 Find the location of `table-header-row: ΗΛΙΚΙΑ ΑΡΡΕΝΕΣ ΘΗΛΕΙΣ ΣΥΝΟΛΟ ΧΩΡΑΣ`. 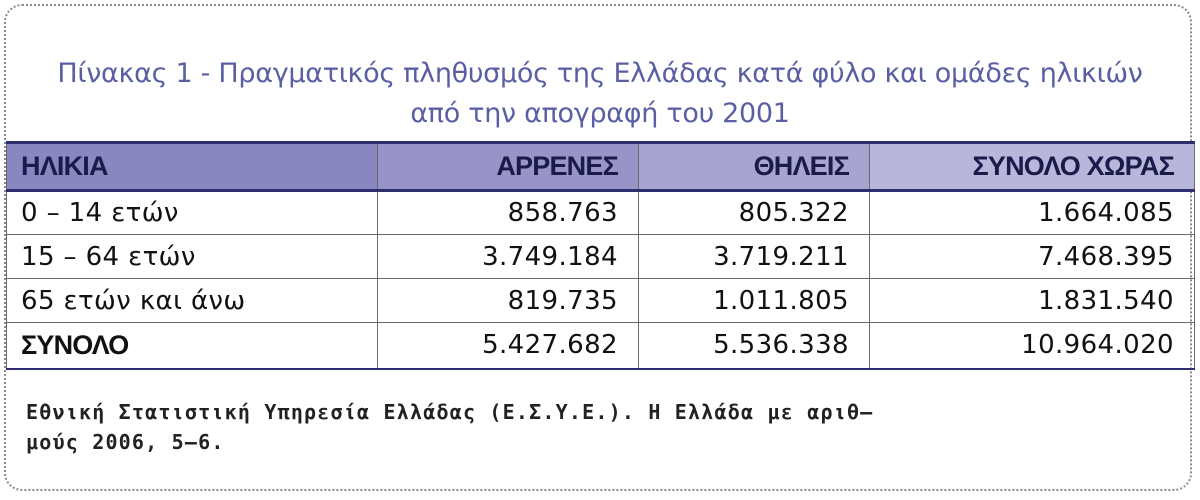

table-header-row: ΗΛΙΚΙΑ ΑΡΡΕΝΕΣ ΘΗΛΕΙΣ ΣΥΝΟΛΟ ΧΩΡΑΣ is located at coordinates (600, 166).